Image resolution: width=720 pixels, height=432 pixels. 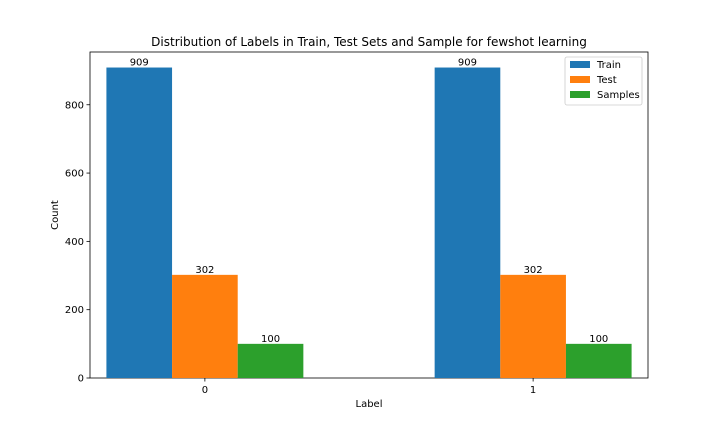 What do you see at coordinates (74, 105) in the screenshot?
I see `y-tick-label: 800` at bounding box center [74, 105].